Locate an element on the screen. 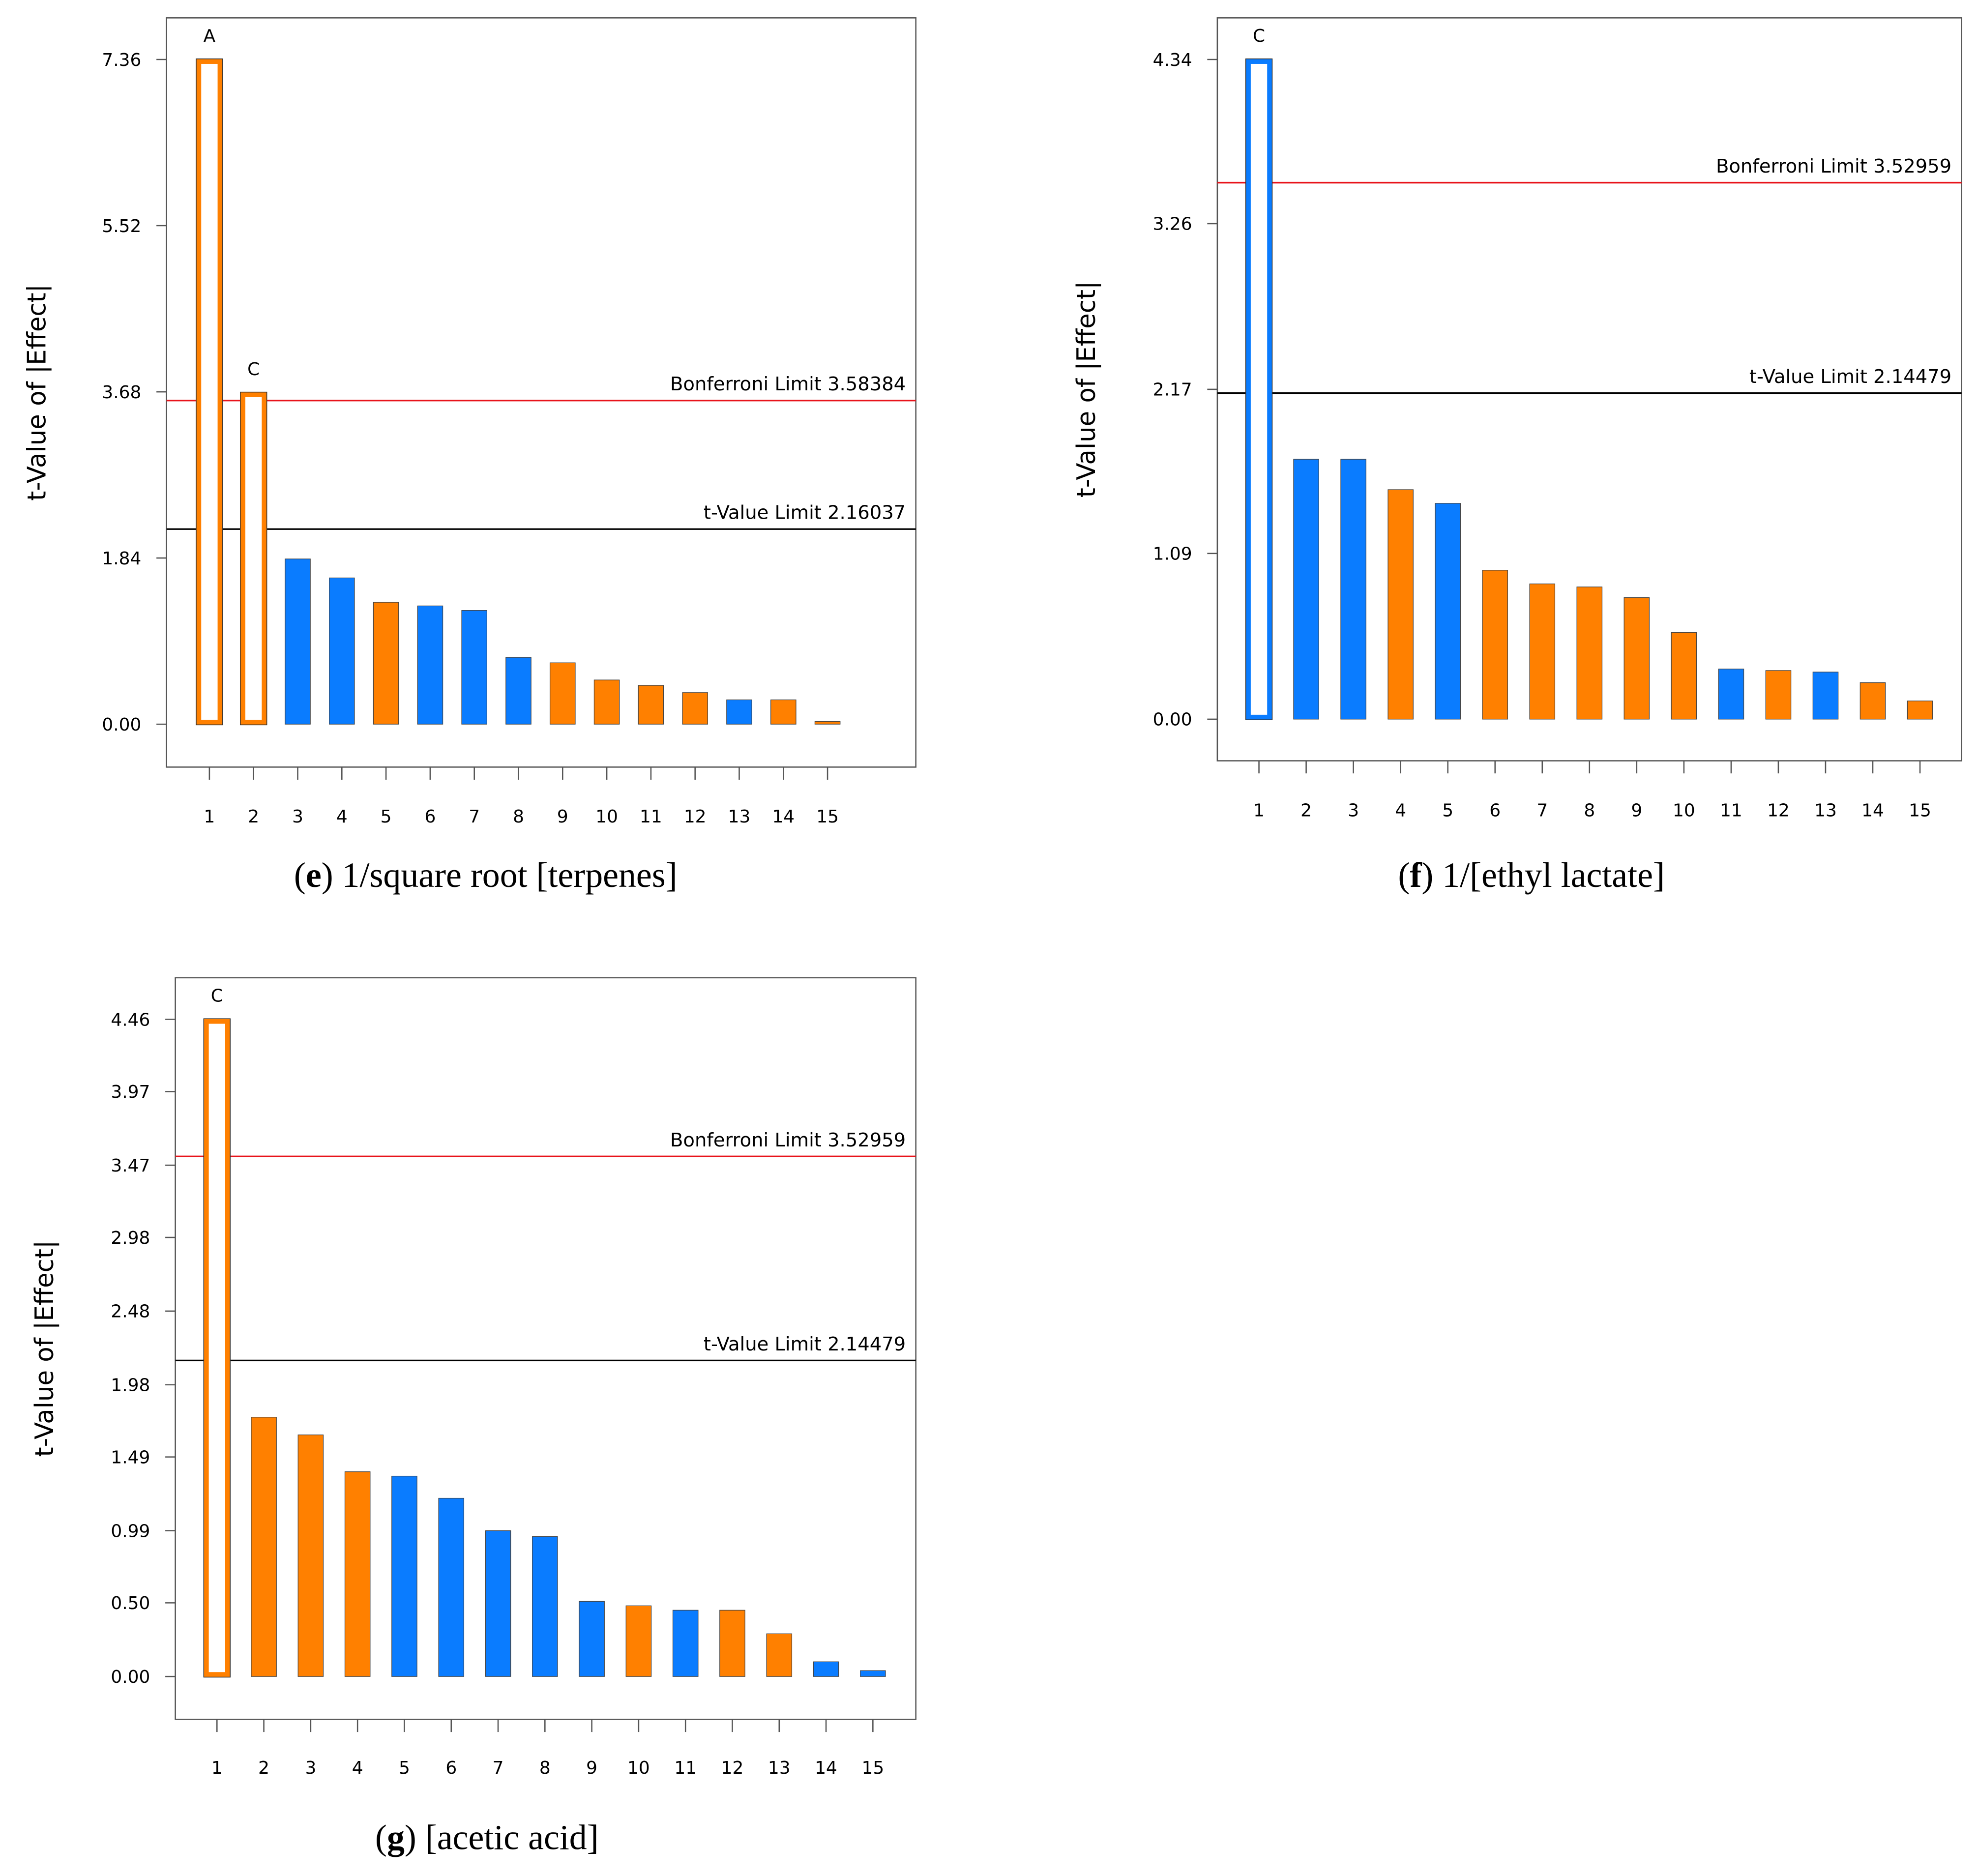 This screenshot has height=1876, width=1978. y-tick-label: 1.49 is located at coordinates (131, 1457).